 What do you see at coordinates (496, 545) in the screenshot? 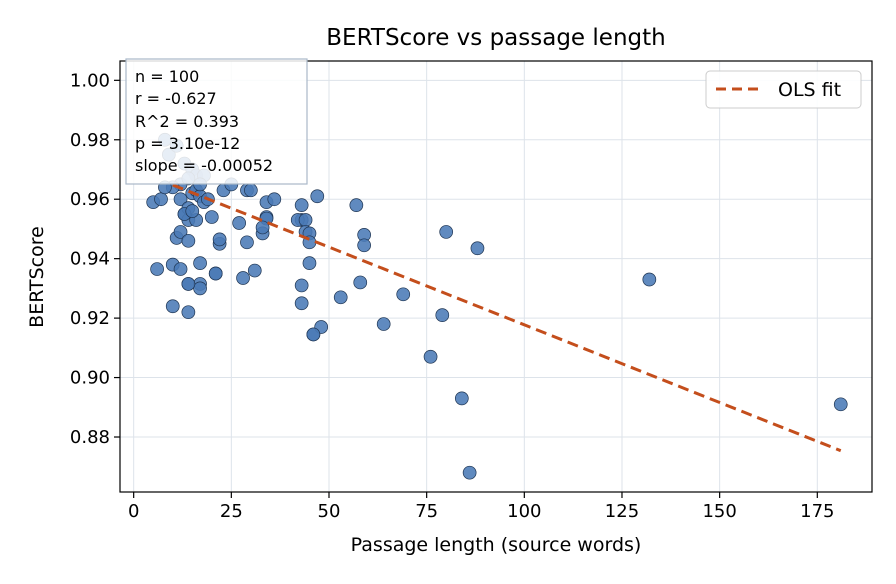
I see `x-axis-label: Passage length (source words)` at bounding box center [496, 545].